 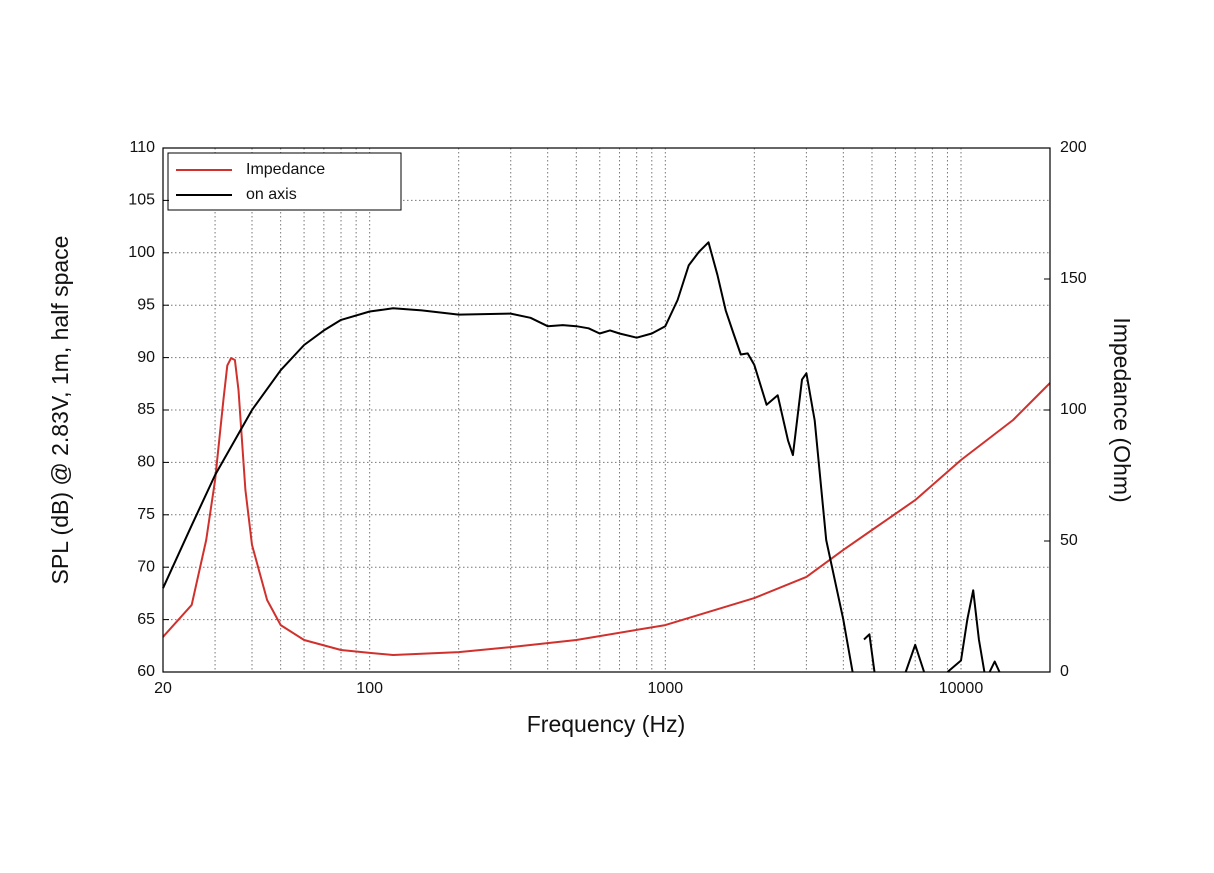 What do you see at coordinates (146, 671) in the screenshot?
I see `y-tick-label: 60` at bounding box center [146, 671].